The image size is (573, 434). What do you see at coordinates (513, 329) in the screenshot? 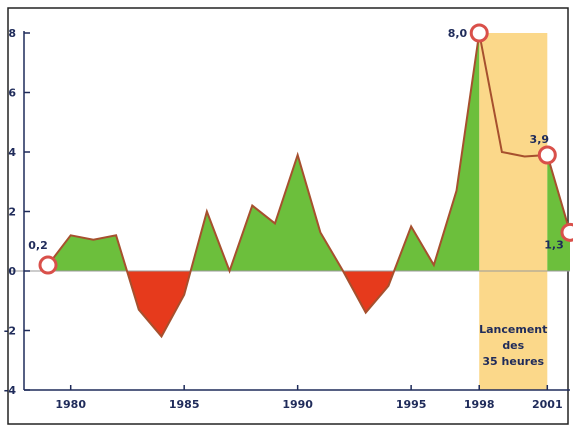
I see `highlight-label: Lancement` at bounding box center [513, 329].